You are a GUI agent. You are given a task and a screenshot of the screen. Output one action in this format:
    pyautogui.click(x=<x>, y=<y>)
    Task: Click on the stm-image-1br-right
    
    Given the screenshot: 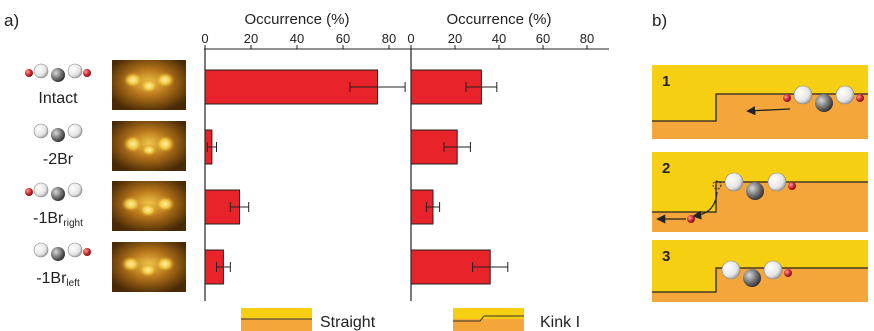 What is the action you would take?
    pyautogui.click(x=149, y=206)
    